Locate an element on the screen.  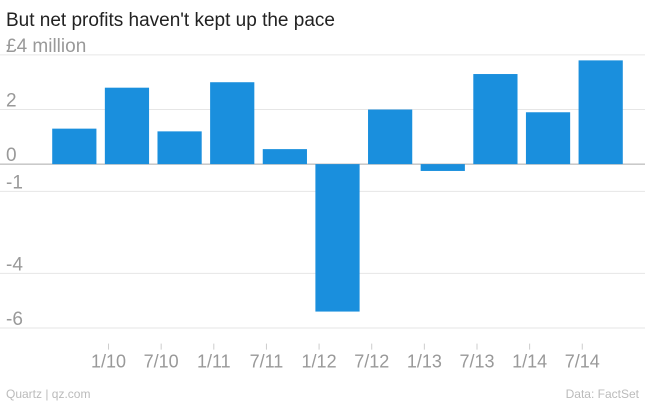
y-tick-label: -6 is located at coordinates (14, 319).